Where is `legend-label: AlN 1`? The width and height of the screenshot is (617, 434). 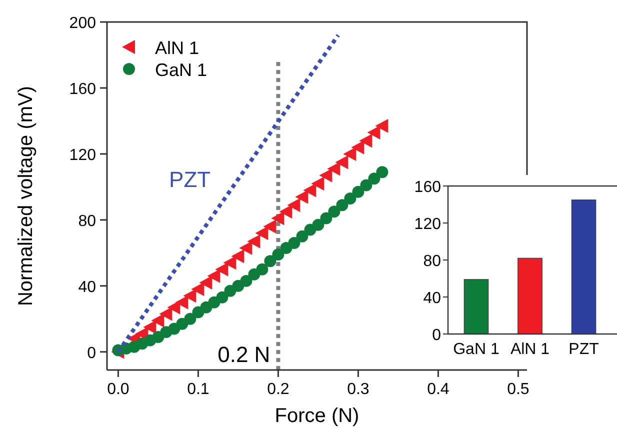 legend-label: AlN 1 is located at coordinates (177, 48).